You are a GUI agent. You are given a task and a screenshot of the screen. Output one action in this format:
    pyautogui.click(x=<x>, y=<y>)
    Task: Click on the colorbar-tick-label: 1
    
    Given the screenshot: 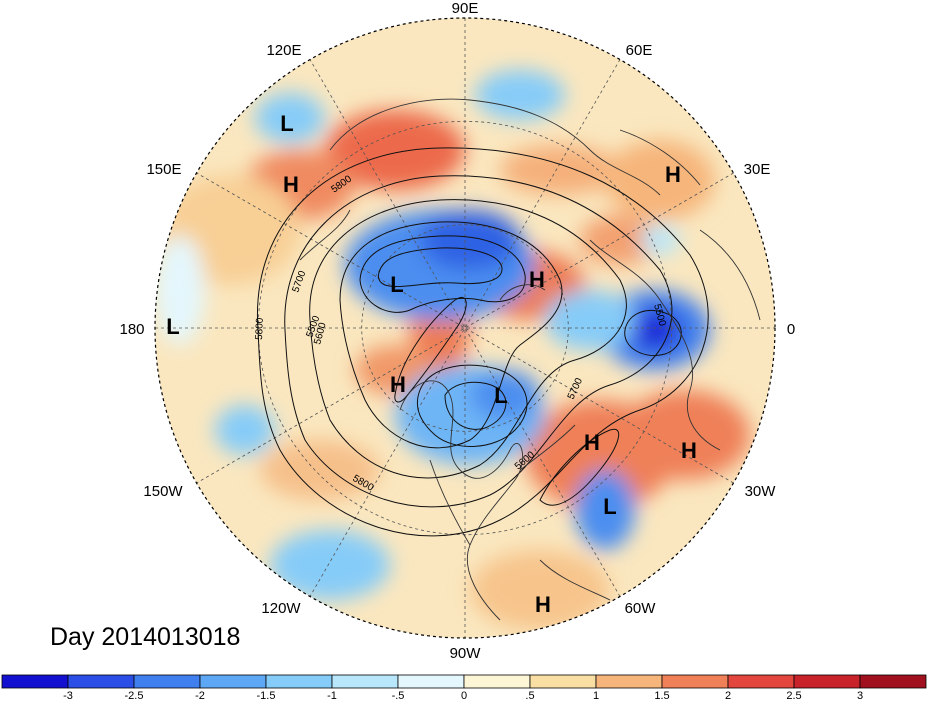 What is the action you would take?
    pyautogui.click(x=596, y=696)
    